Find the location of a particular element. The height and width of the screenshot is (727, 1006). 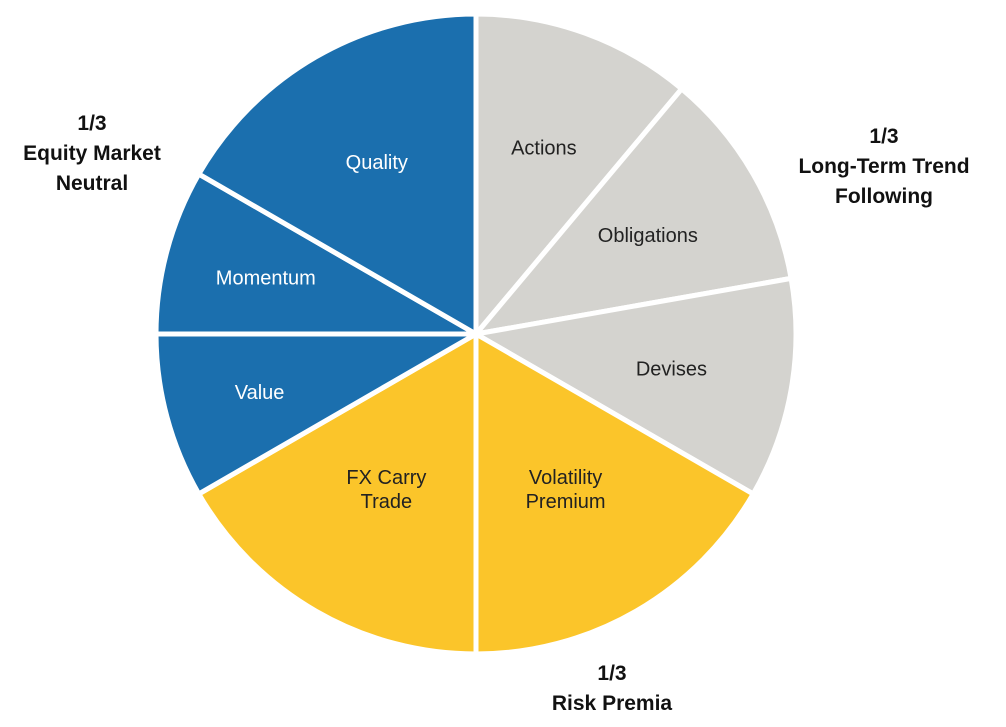

slice-fx-carry-trade is located at coordinates (337, 494).